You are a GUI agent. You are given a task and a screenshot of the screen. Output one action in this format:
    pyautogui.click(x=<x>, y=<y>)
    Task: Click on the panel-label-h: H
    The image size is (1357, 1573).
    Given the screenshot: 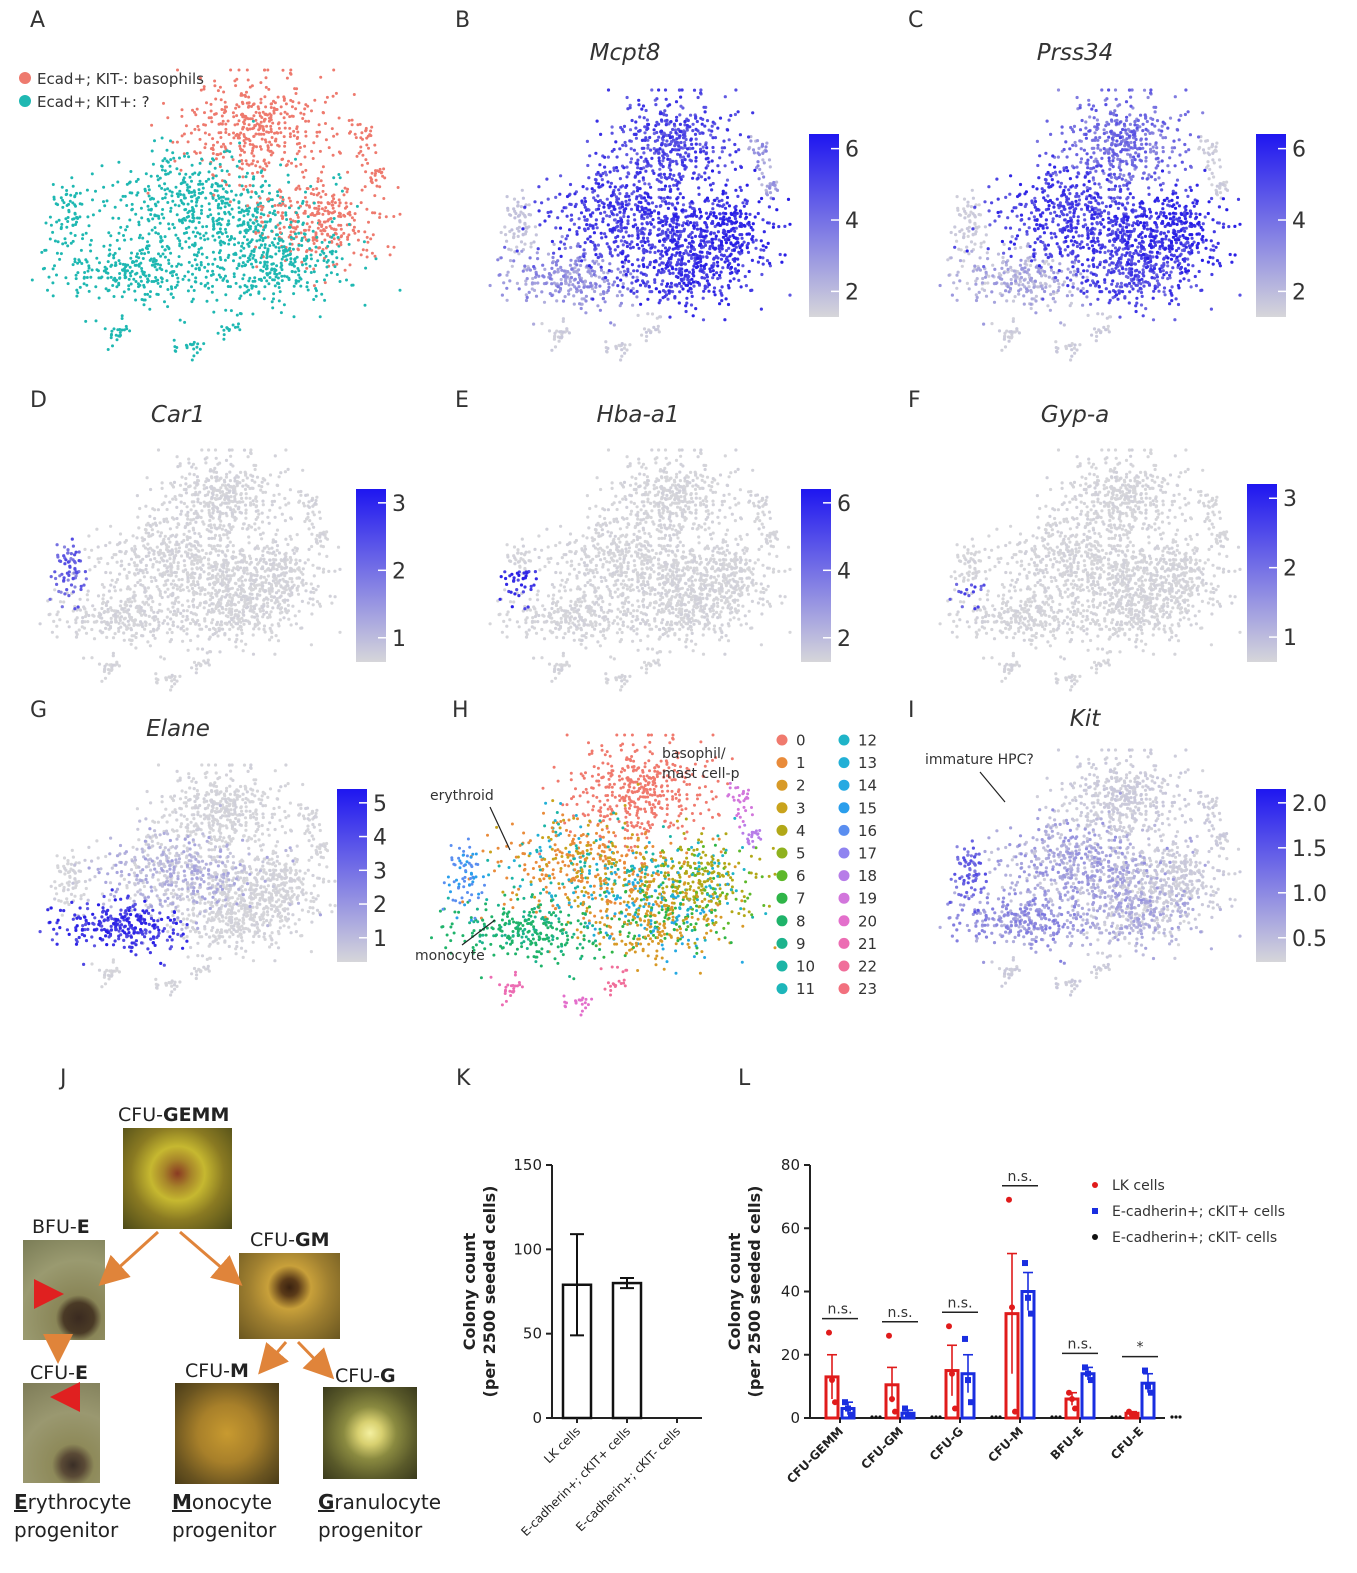 What is the action you would take?
    pyautogui.click(x=460, y=710)
    